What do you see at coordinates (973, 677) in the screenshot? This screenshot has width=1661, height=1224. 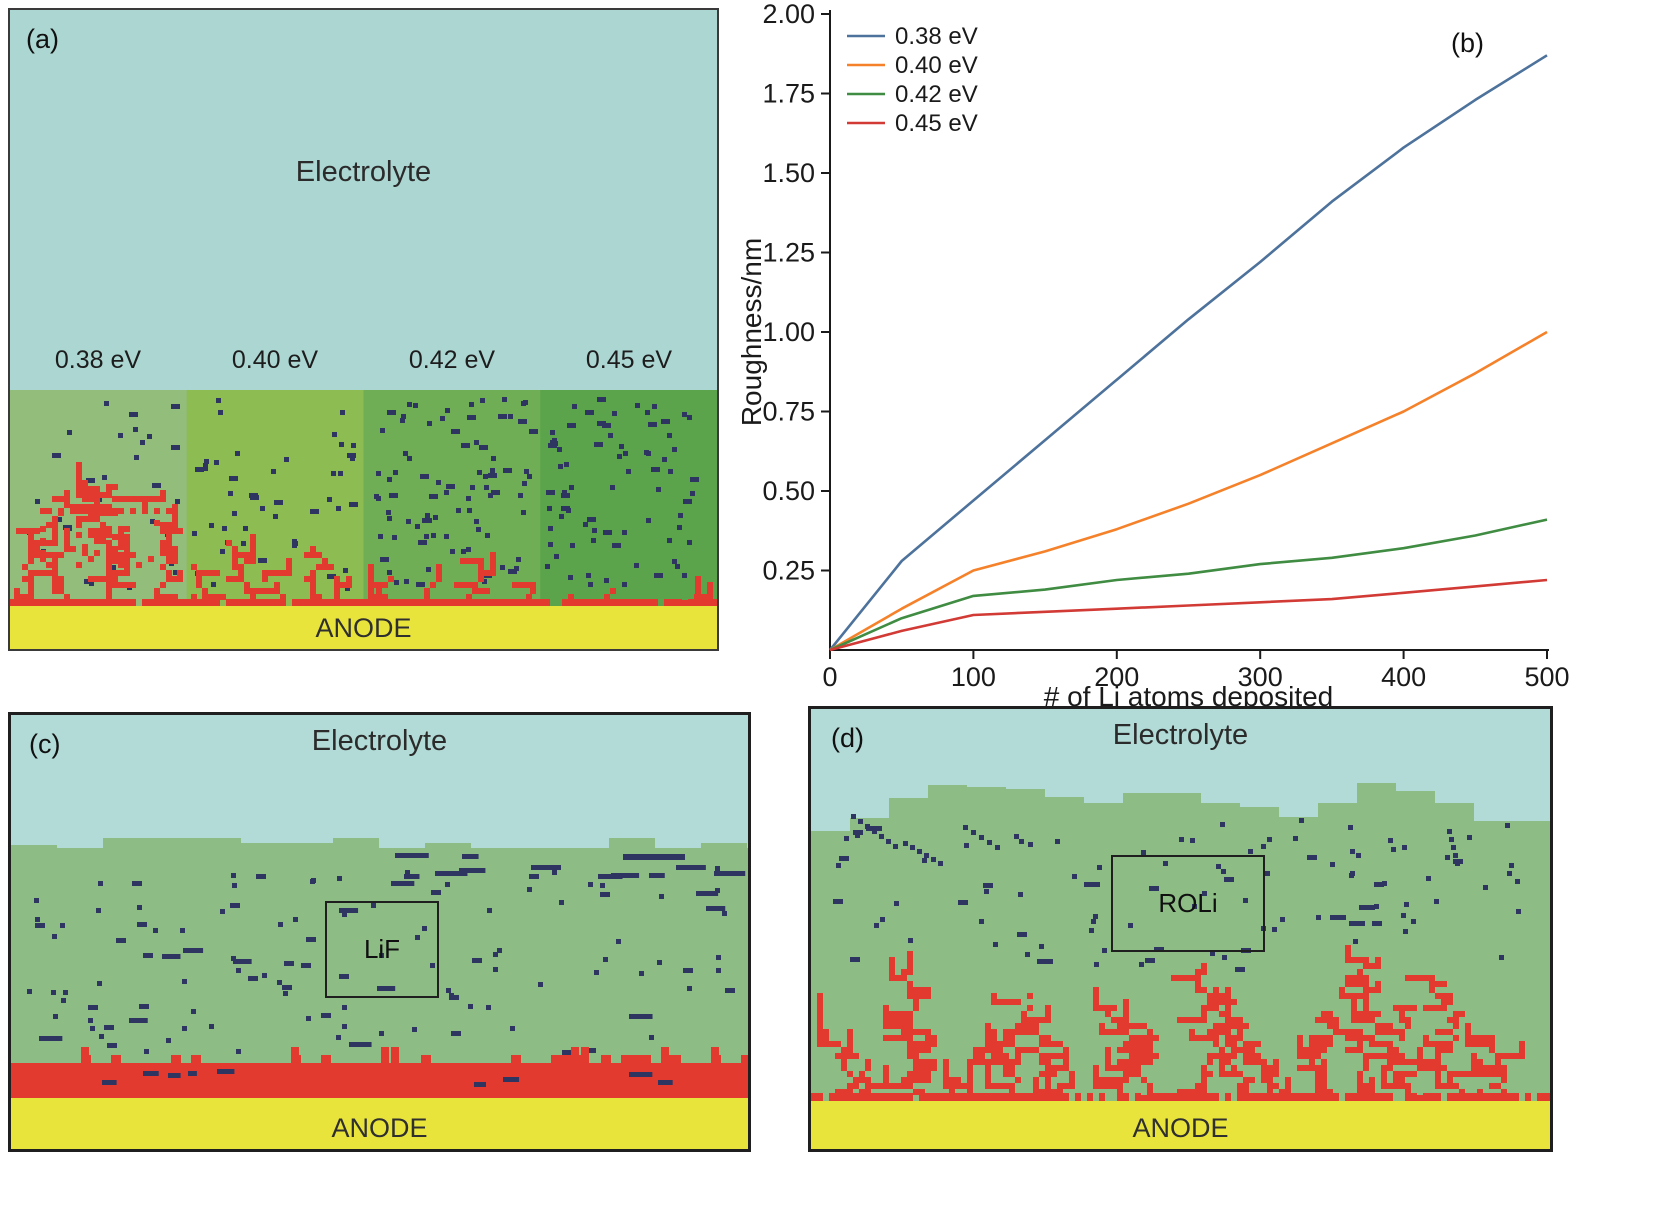 I see `x-tick-label: 100` at bounding box center [973, 677].